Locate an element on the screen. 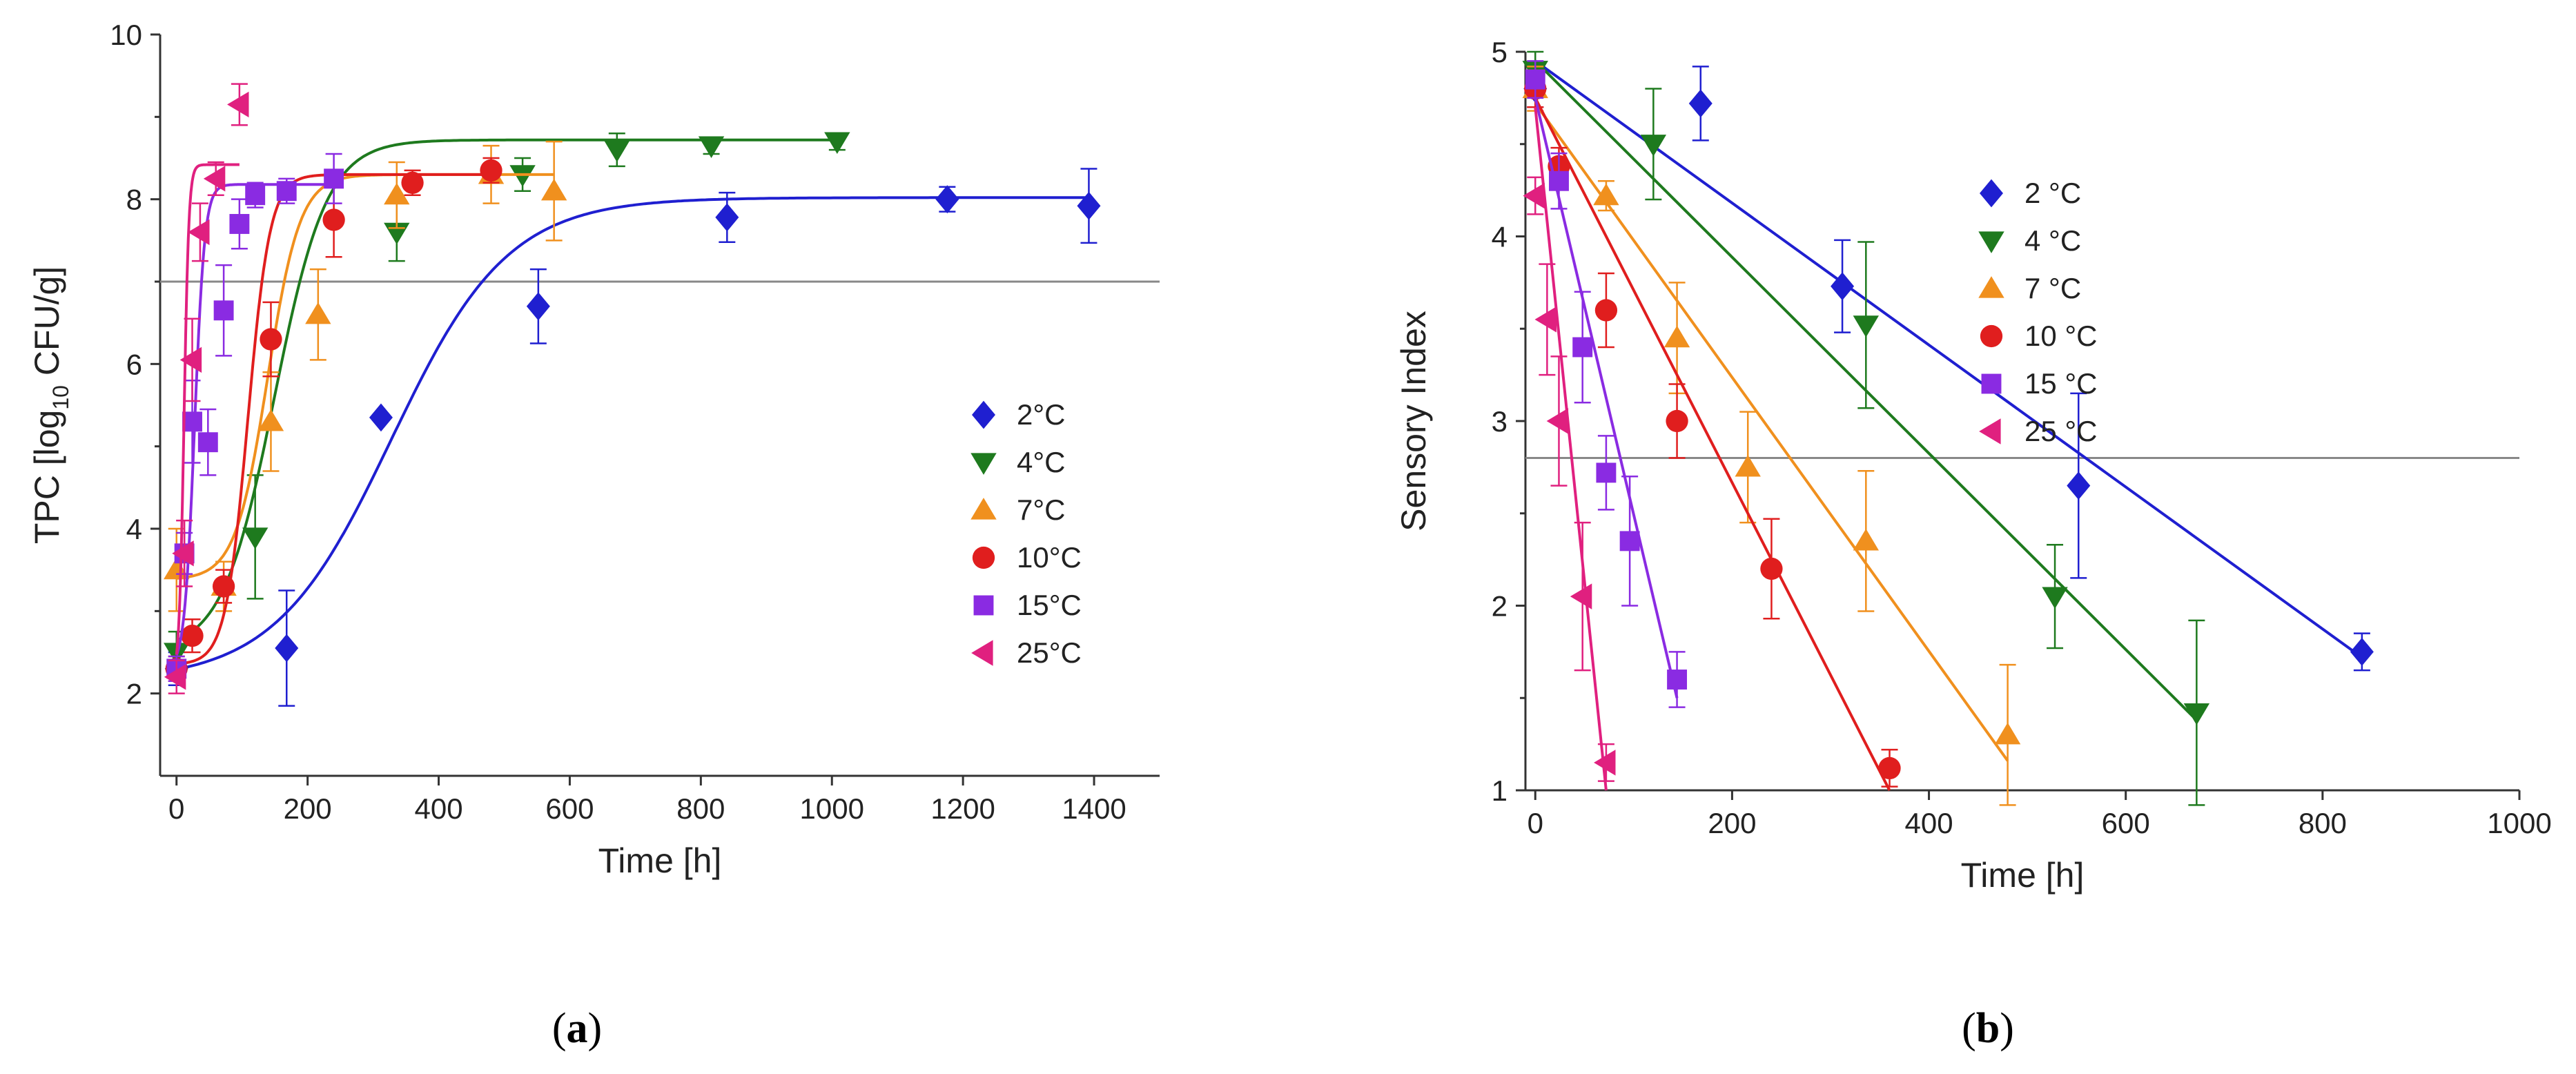 This screenshot has width=2576, height=1074. x-tick-label: 1200 is located at coordinates (963, 808).